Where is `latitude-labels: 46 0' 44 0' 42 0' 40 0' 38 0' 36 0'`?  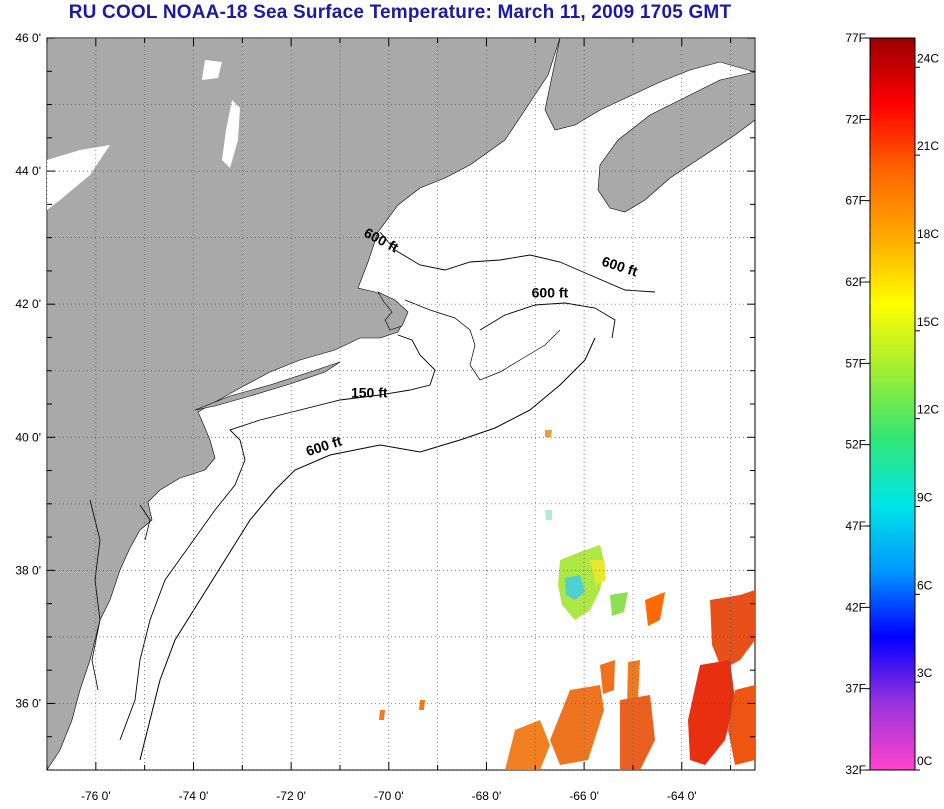
latitude-labels: 46 0' 44 0' 42 0' 40 0' 38 0' 36 0' is located at coordinates (28, 370).